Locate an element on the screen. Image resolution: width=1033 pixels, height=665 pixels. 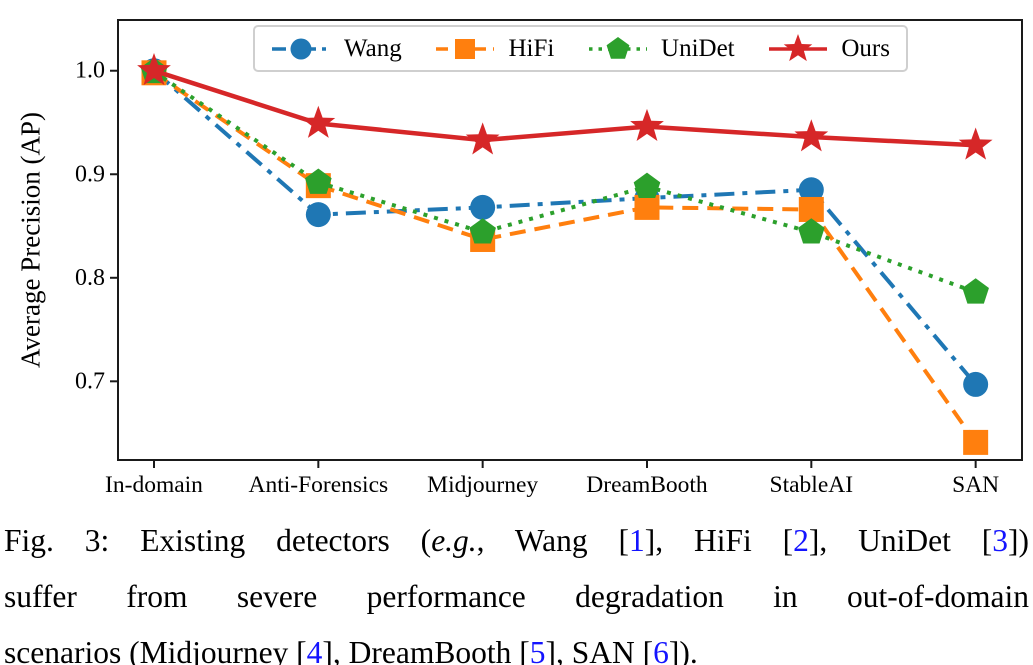
legend-item-wang: Wang is located at coordinates (336, 49).